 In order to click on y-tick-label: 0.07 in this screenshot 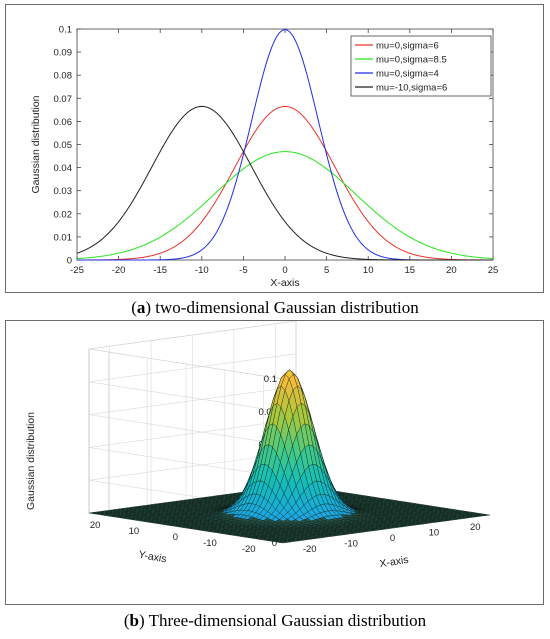, I will do `click(63, 99)`.